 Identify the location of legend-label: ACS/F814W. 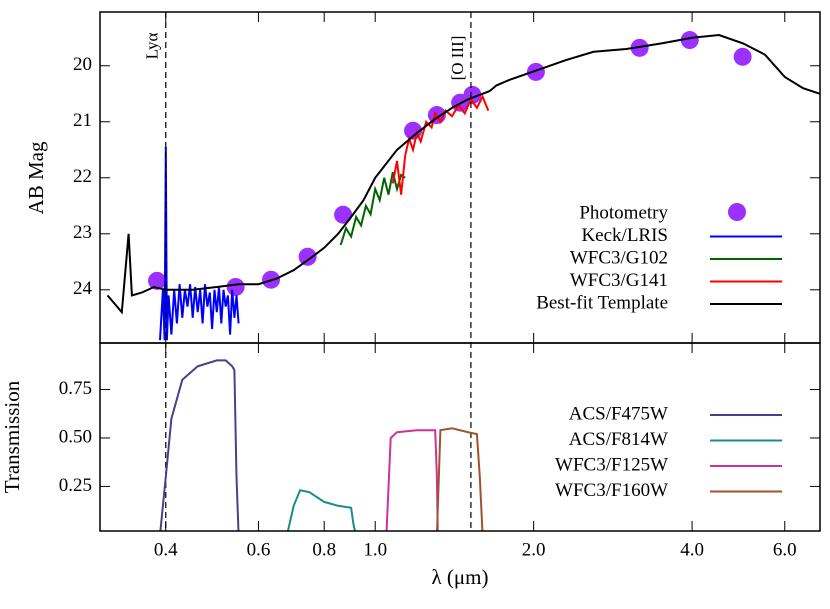
(618, 439).